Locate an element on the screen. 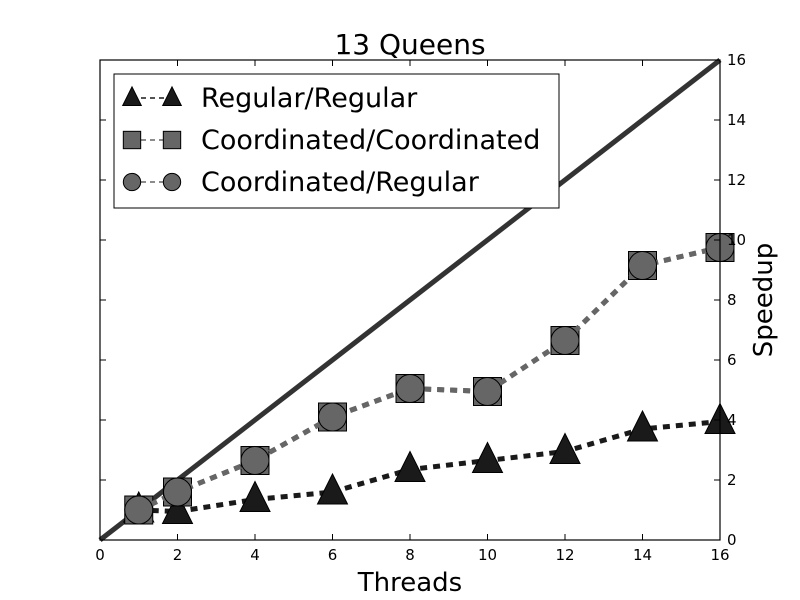  x-tick-label: 16 is located at coordinates (719, 555).